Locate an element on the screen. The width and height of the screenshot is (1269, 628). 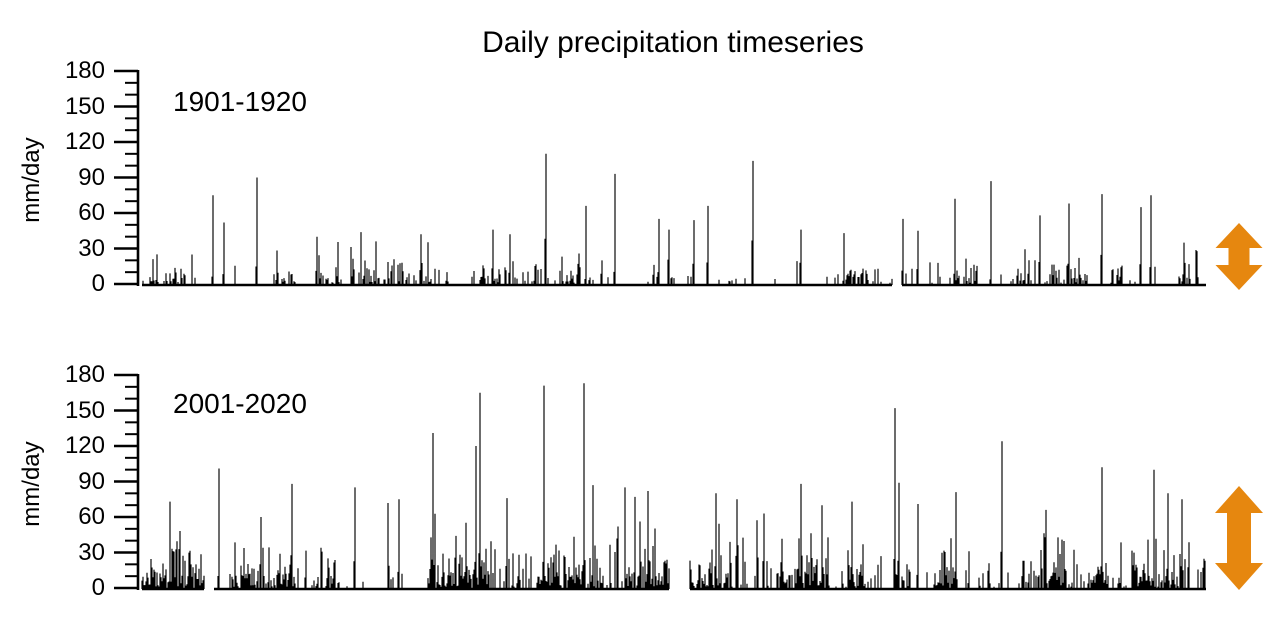
chart-title: Daily precipitation timeseries is located at coordinates (673, 42).